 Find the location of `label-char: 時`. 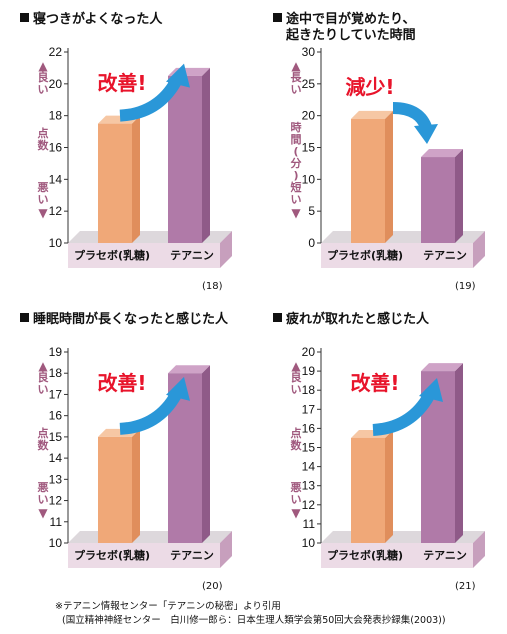

label-char: 時 is located at coordinates (296, 127).